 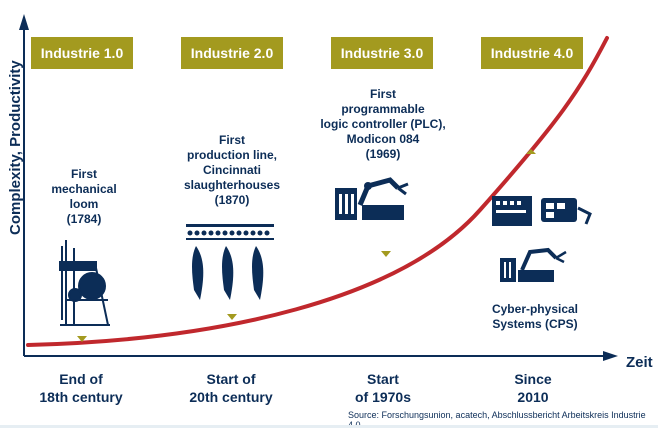 What do you see at coordinates (639, 362) in the screenshot?
I see `x-axis-label: Zeit` at bounding box center [639, 362].